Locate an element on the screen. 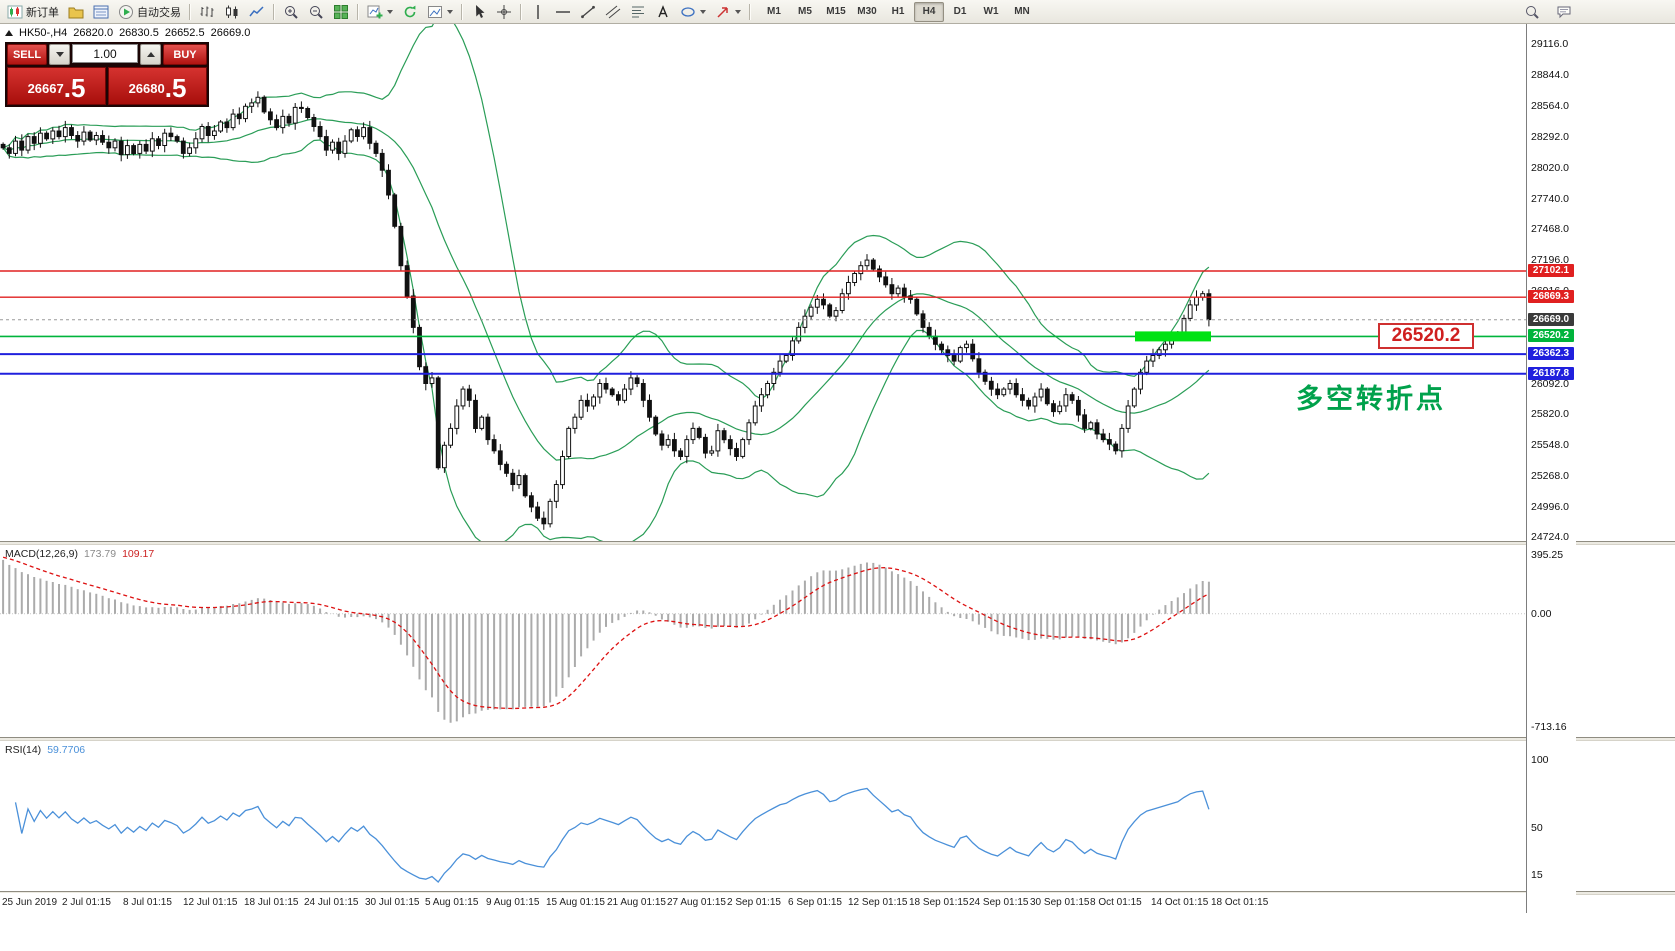  channel-button is located at coordinates (613, 12).